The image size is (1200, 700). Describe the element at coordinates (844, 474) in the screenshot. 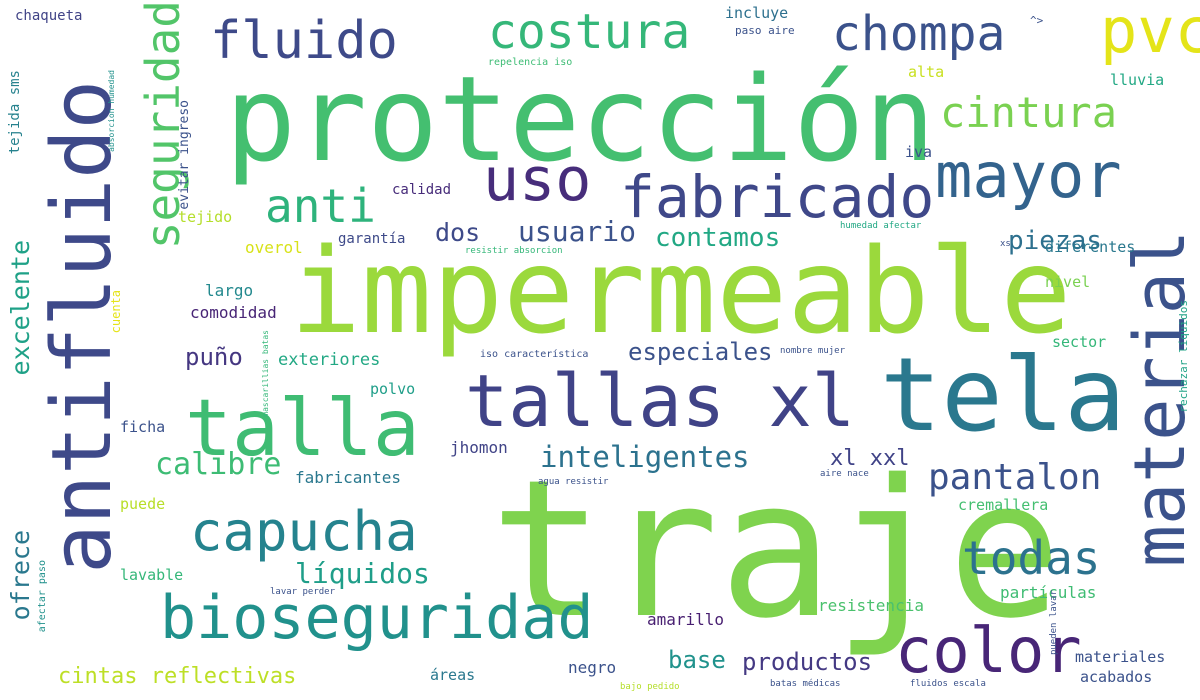

I see `word-aire-nace: aire nace` at that location.